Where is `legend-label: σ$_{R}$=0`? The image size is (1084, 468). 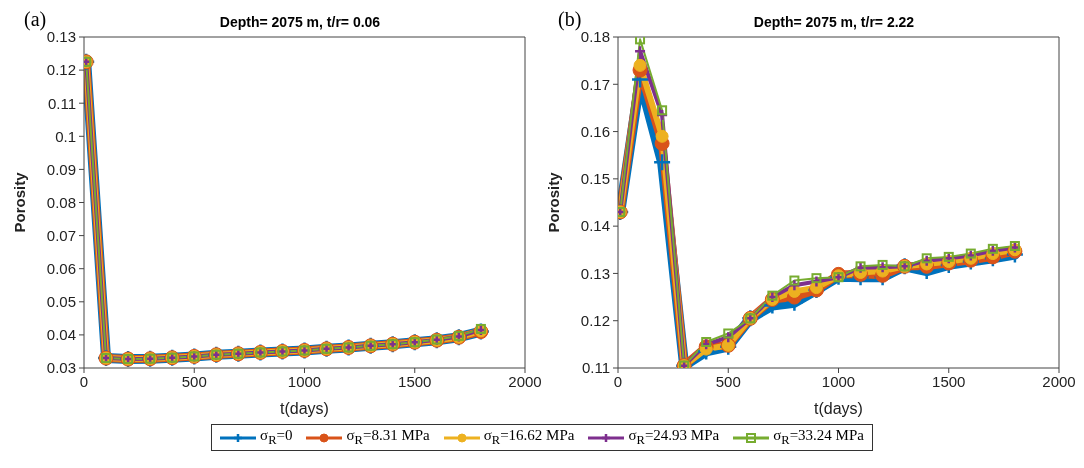 legend-label: σ$_{R}$=0 is located at coordinates (276, 437).